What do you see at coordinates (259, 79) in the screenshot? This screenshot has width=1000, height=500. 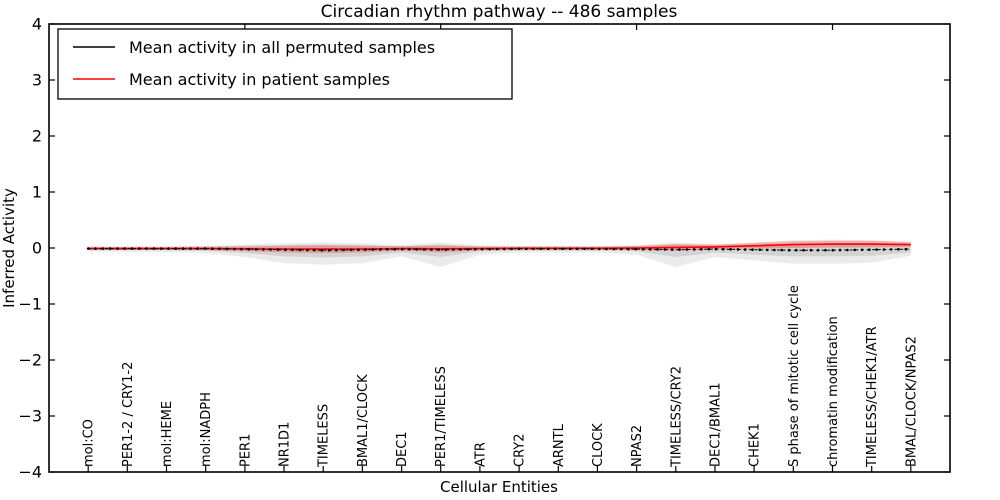 I see `legend-label-patient: Mean activity in patient samples` at bounding box center [259, 79].